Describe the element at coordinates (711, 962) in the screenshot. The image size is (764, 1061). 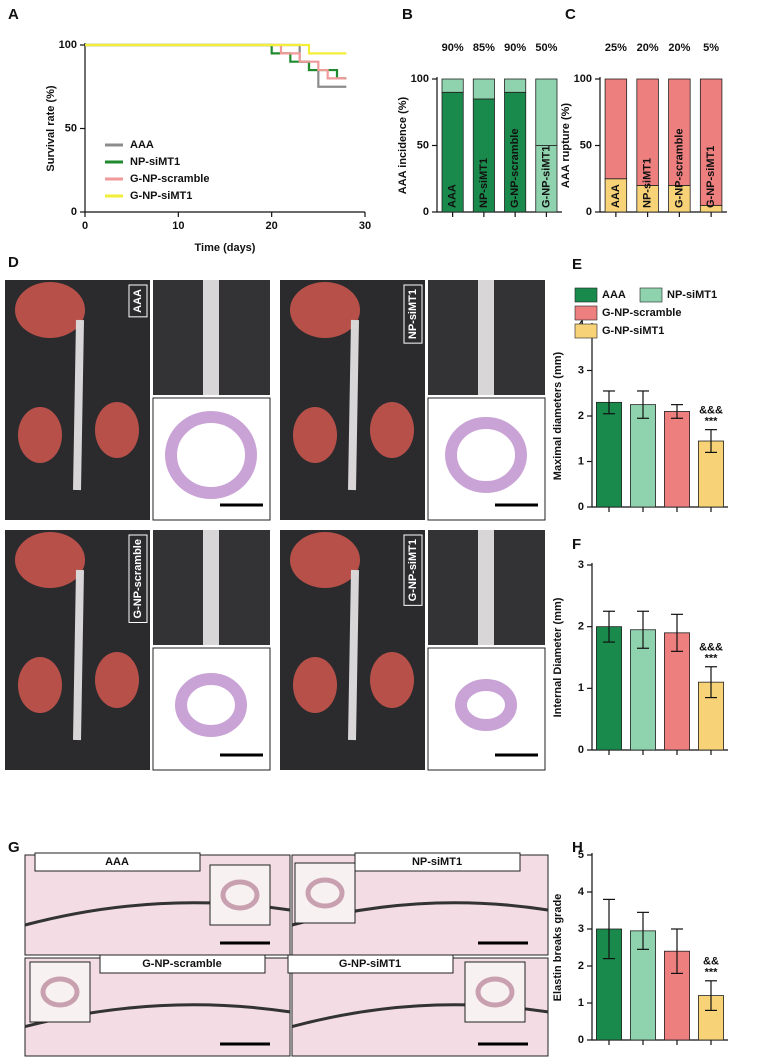
I see `significance-label: &&` at that location.